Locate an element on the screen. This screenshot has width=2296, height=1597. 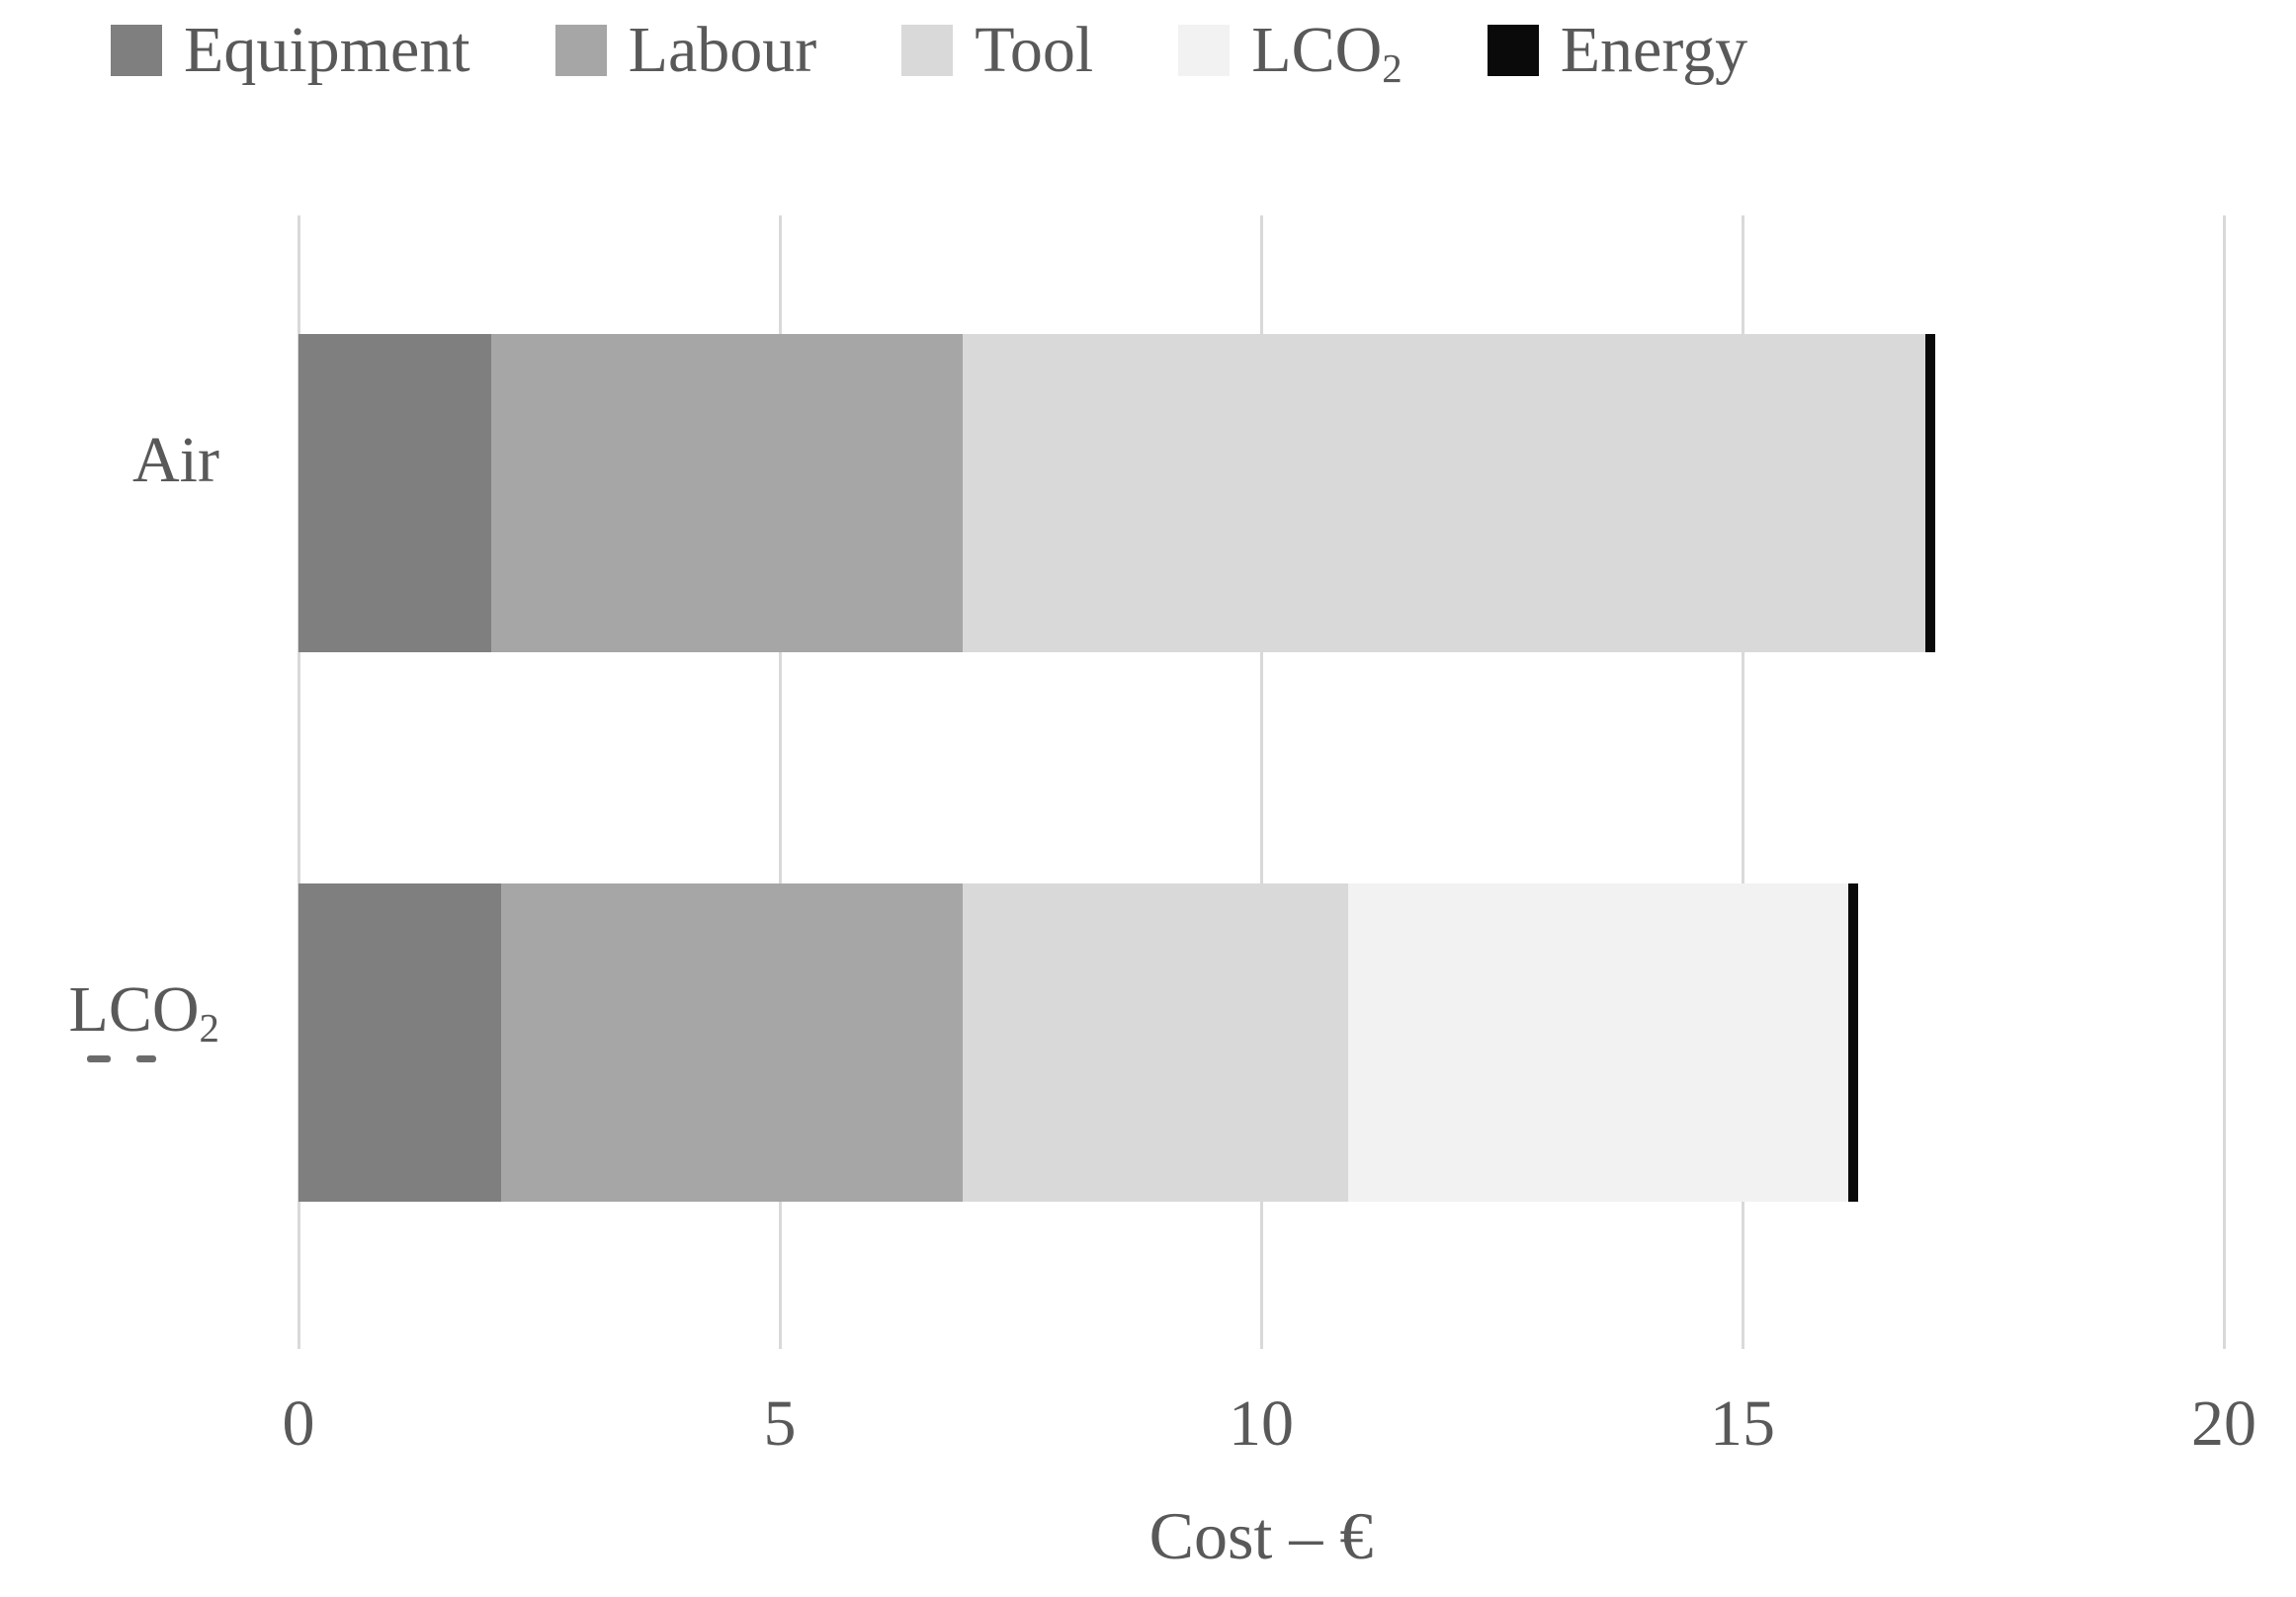
tool-swatch-icon is located at coordinates (927, 50).